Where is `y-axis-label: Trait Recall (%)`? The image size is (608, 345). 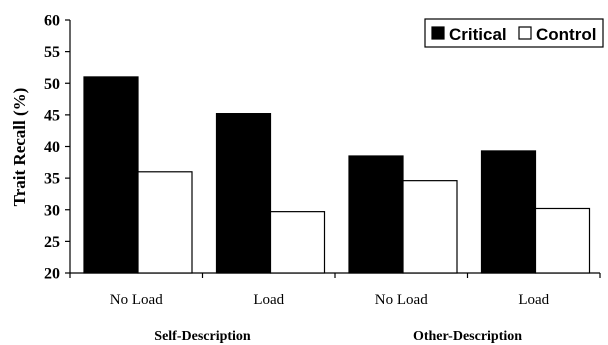 y-axis-label: Trait Recall (%) is located at coordinates (19, 147).